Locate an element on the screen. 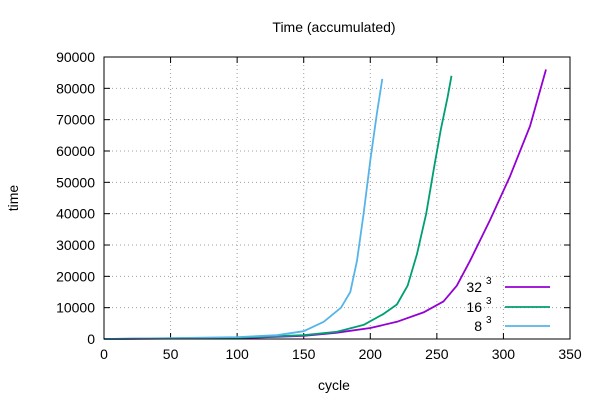 This screenshot has width=600, height=400. y-tick-label: 60000 is located at coordinates (75, 151).